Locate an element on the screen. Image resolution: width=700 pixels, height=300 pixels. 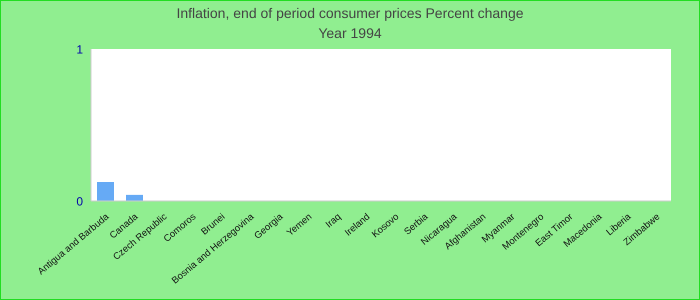
chart-subtitle: Year 1994 is located at coordinates (350, 33).